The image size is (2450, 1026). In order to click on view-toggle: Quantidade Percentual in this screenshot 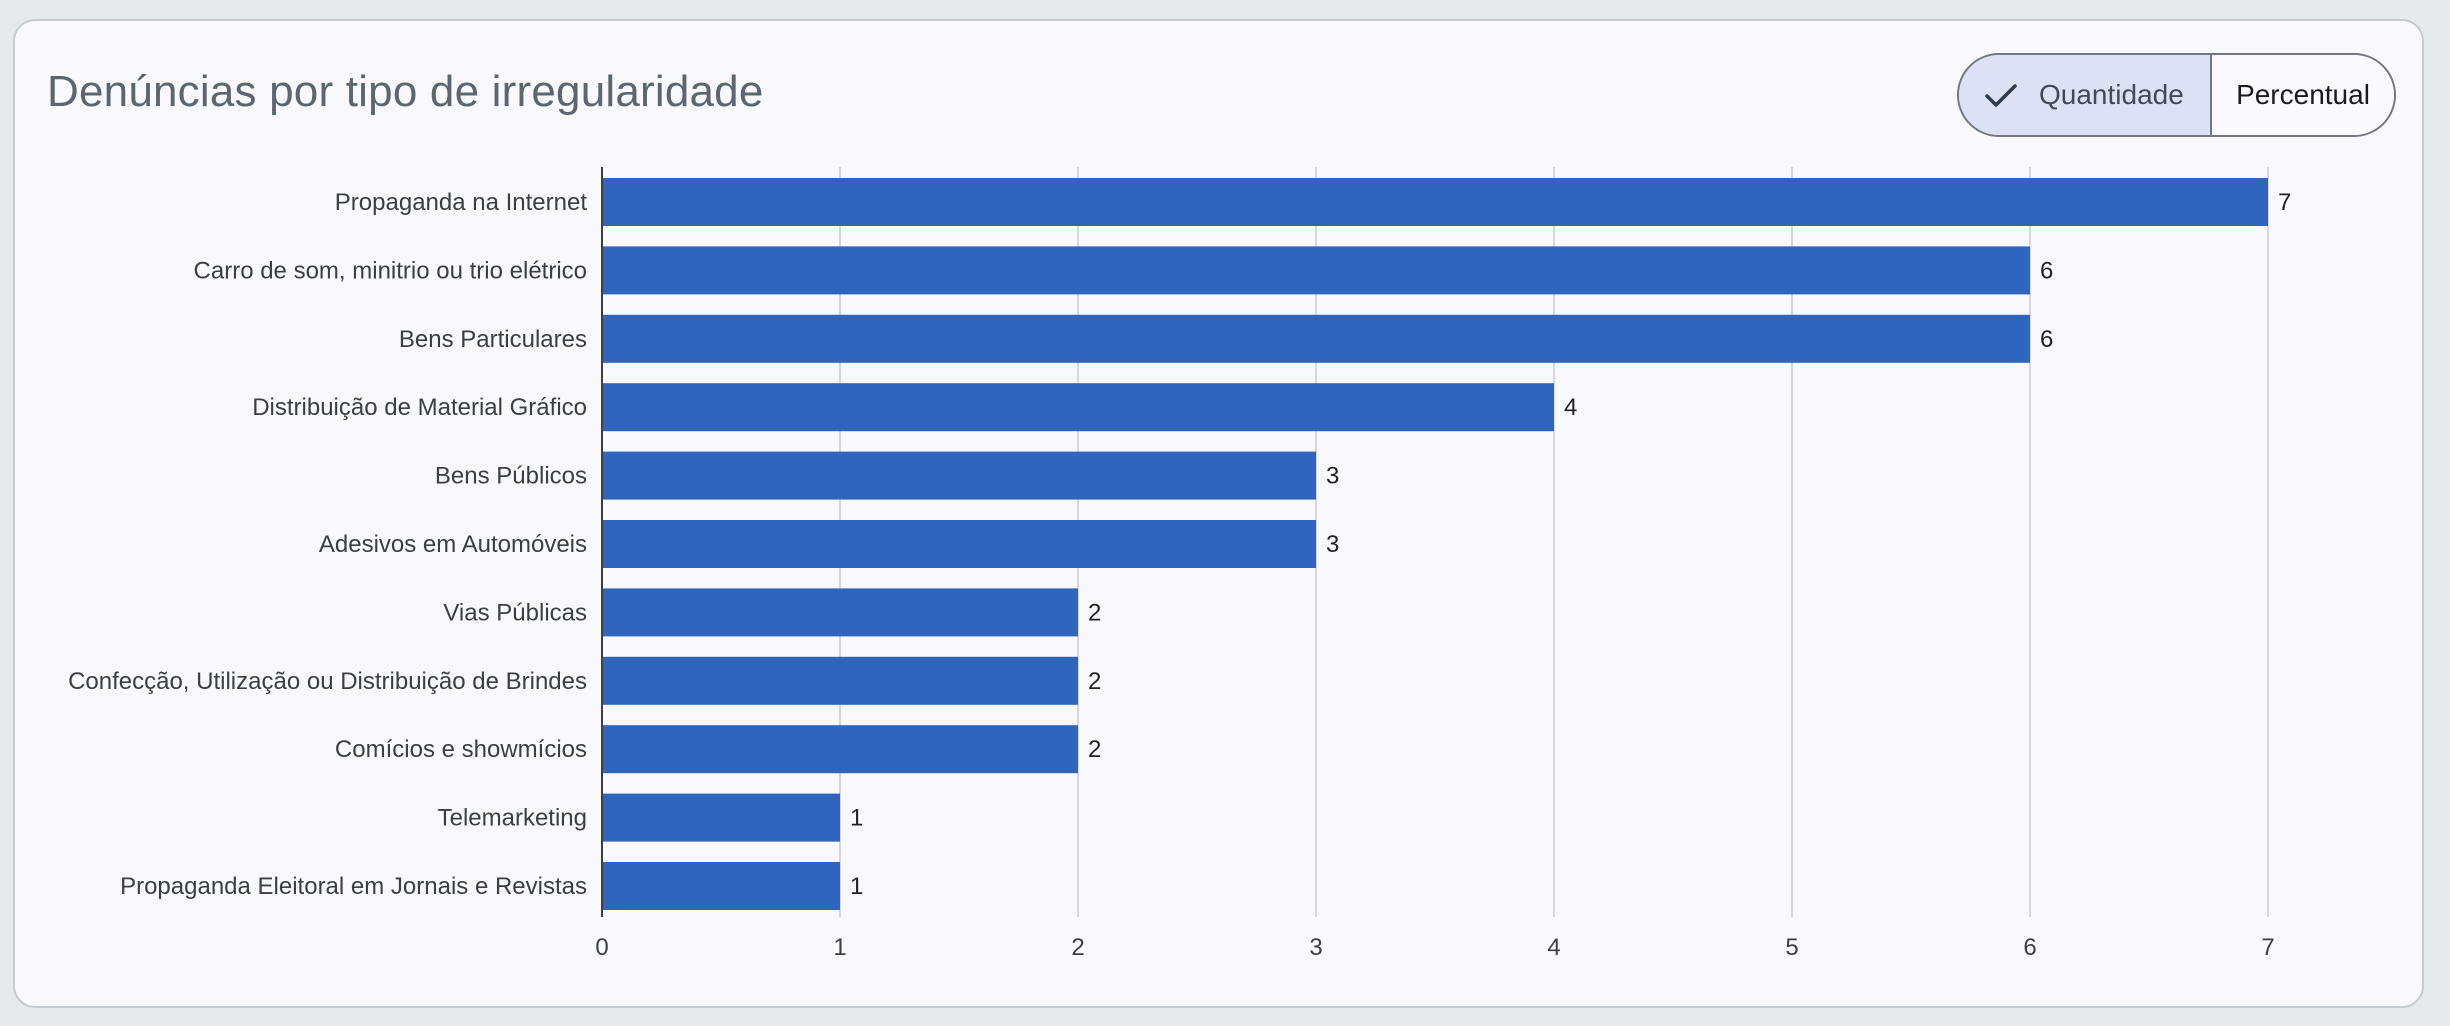, I will do `click(2176, 95)`.